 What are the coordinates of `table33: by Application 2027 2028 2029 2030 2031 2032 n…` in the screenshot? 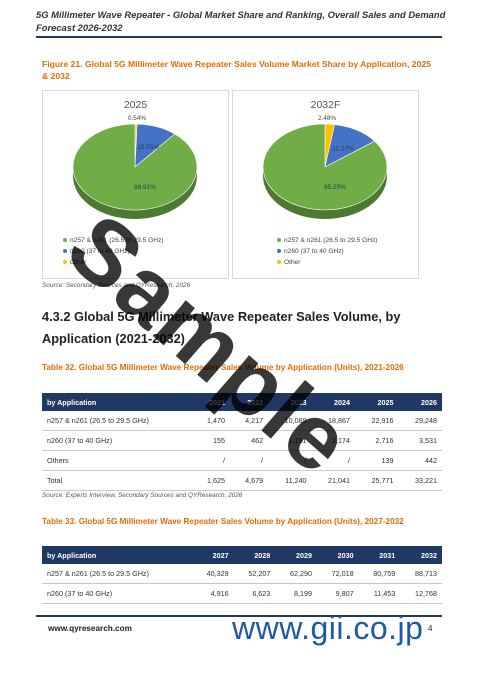 It's located at (242, 575).